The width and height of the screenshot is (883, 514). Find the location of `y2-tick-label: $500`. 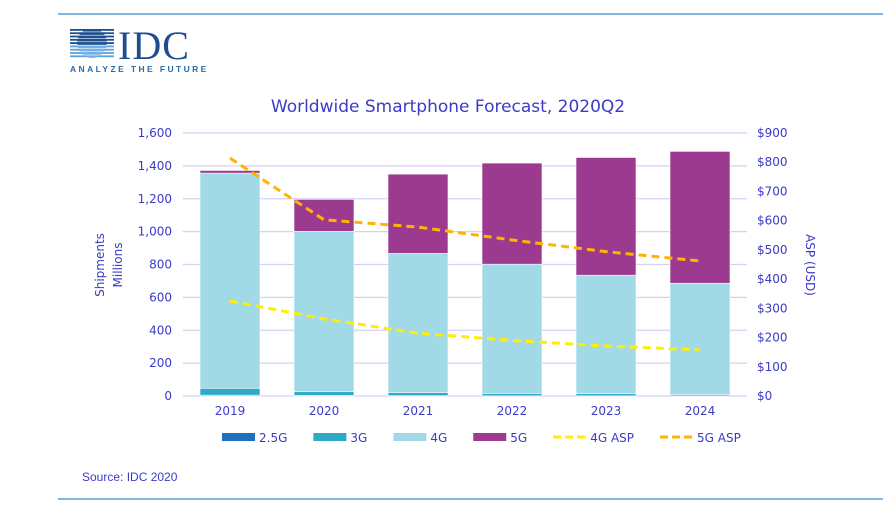

y2-tick-label: $500 is located at coordinates (772, 250).